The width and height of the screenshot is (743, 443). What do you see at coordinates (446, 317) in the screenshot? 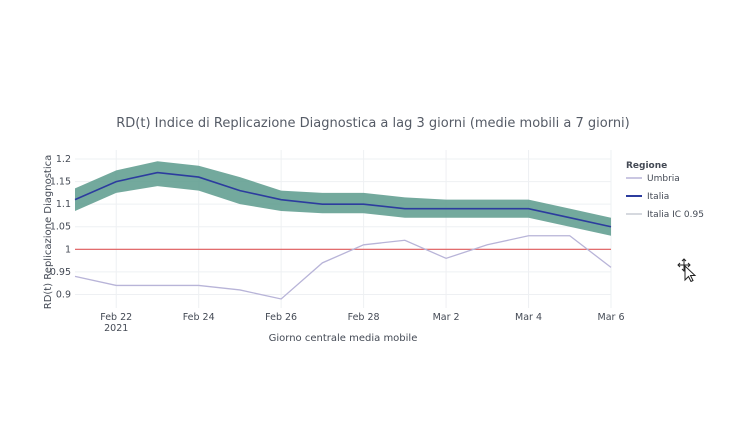
I see `x-tick-label: Mar 2` at bounding box center [446, 317].